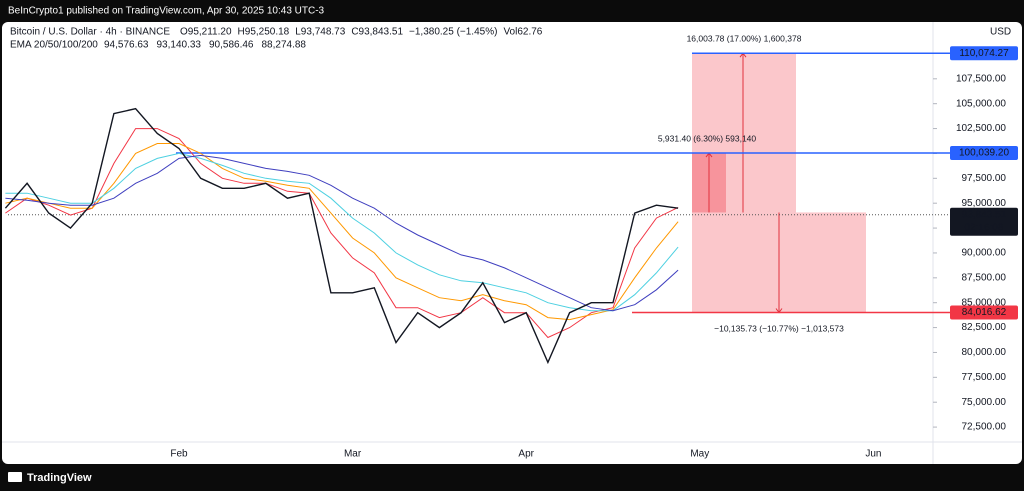 Image resolution: width=1024 pixels, height=491 pixels. Describe the element at coordinates (981, 103) in the screenshot. I see `y-tick-label: 105,000.00` at that location.